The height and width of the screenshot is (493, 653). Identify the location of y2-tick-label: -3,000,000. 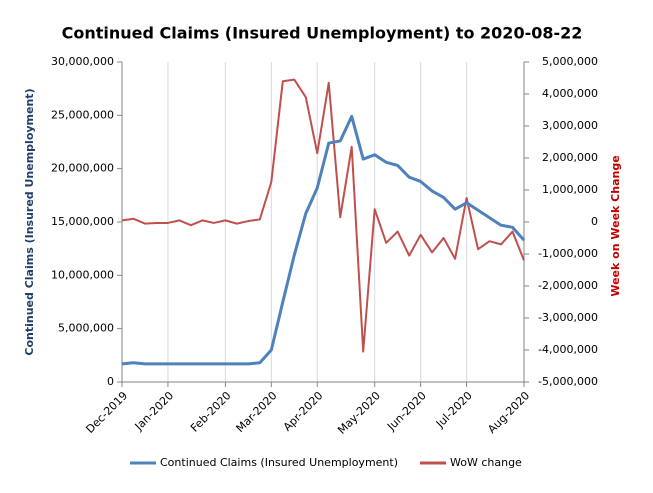
(568, 317).